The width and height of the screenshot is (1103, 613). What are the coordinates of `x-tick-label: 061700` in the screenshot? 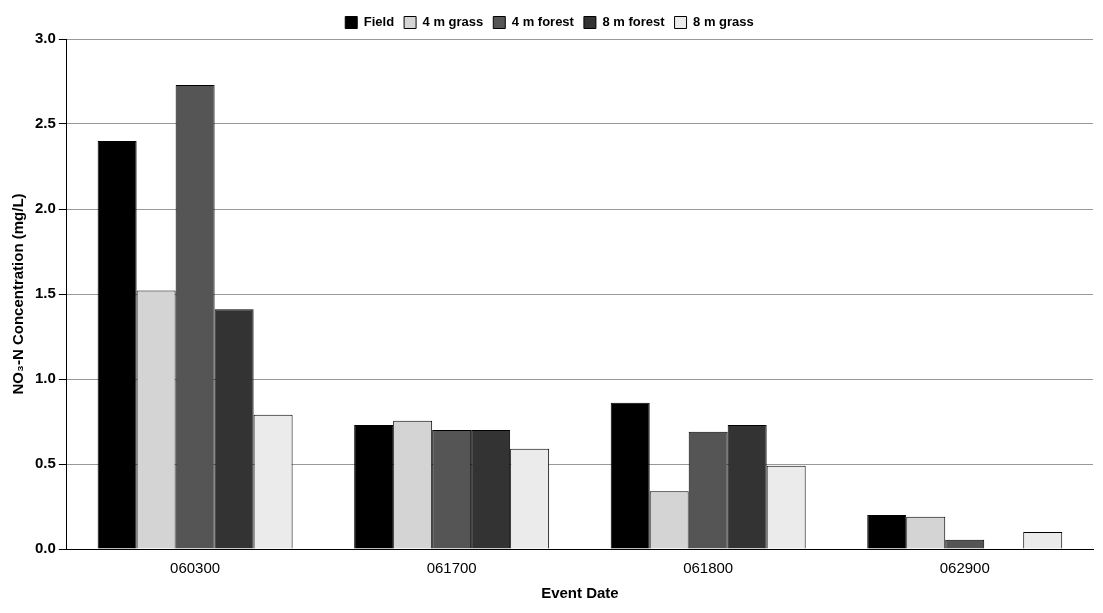 It's located at (451, 568).